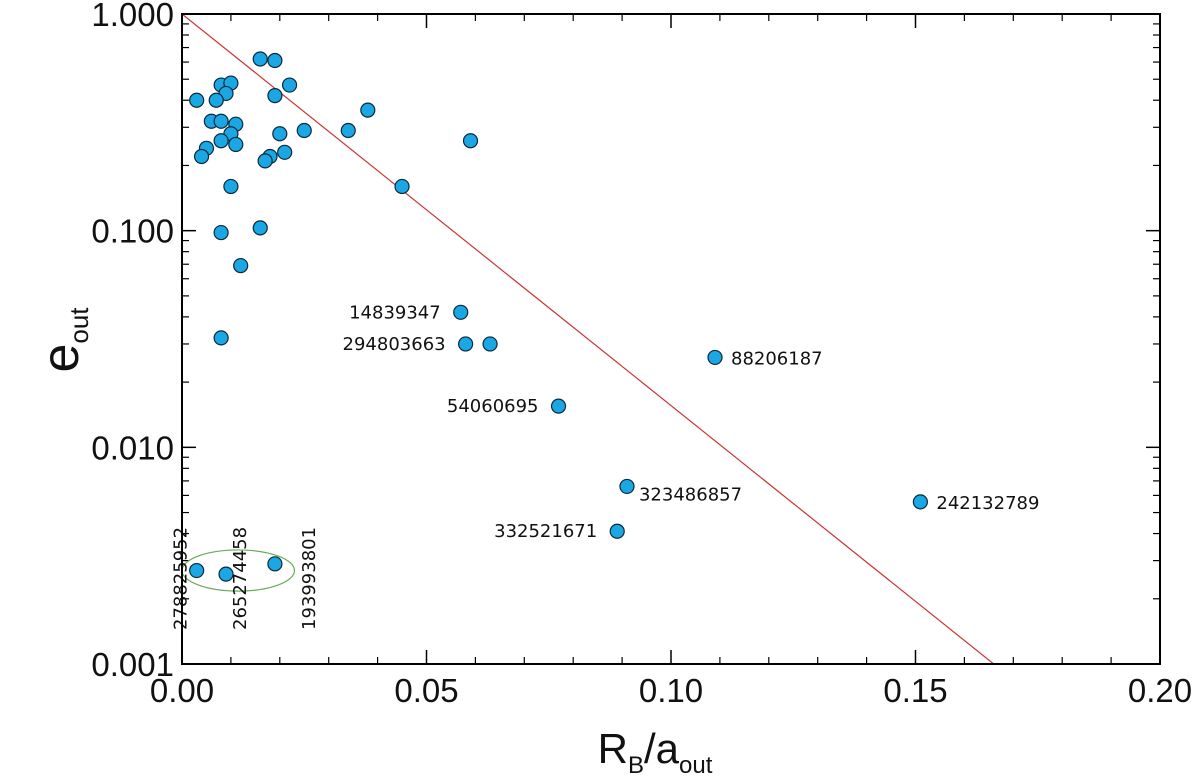 This screenshot has width=1200, height=783. Describe the element at coordinates (395, 312) in the screenshot. I see `point-label: 14839347` at that location.